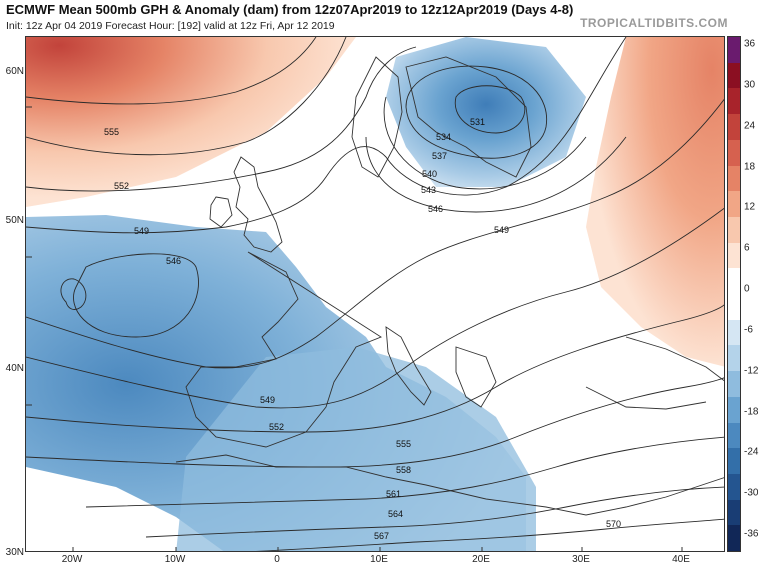  I want to click on contour-label: 531, so click(477, 122).